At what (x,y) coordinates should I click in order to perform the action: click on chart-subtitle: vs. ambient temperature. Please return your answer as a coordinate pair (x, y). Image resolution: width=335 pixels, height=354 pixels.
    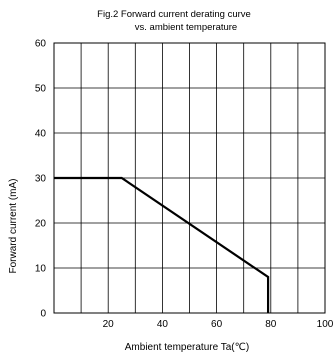
    Looking at the image, I should click on (186, 27).